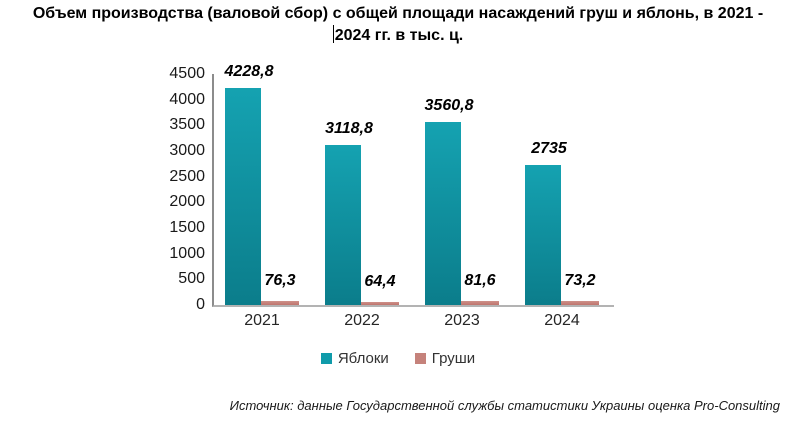 The image size is (796, 427). I want to click on pears-value-label: 76,3, so click(280, 280).